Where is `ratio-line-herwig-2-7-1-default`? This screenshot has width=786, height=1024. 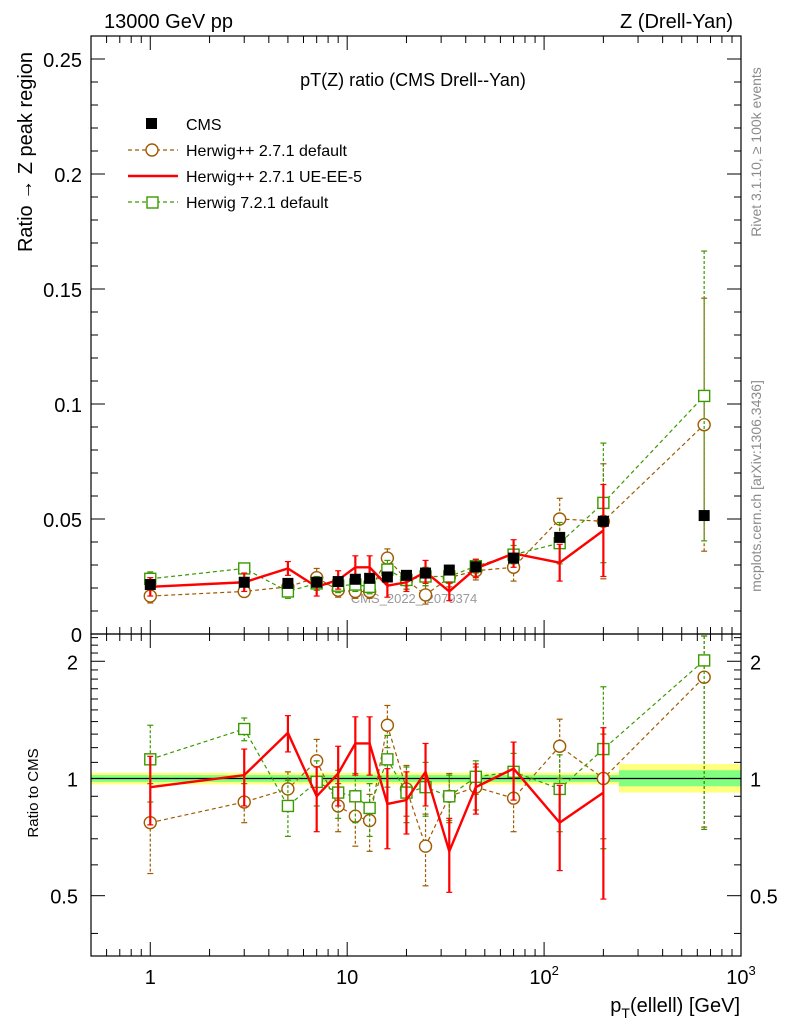 ratio-line-herwig-2-7-1-default is located at coordinates (427, 762).